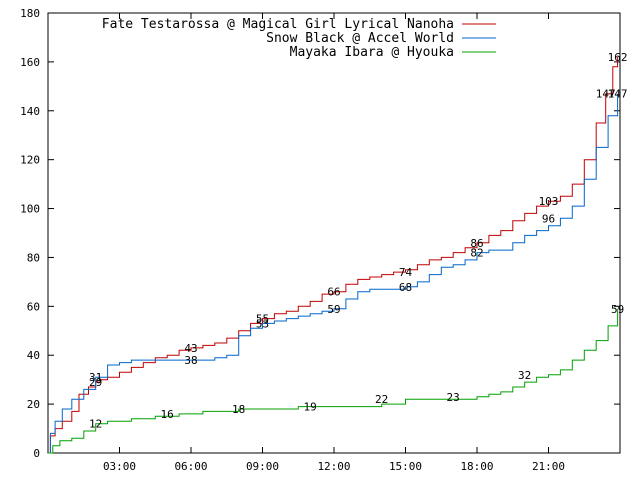 Image resolution: width=640 pixels, height=480 pixels. What do you see at coordinates (190, 348) in the screenshot?
I see `data-label: 43` at bounding box center [190, 348].